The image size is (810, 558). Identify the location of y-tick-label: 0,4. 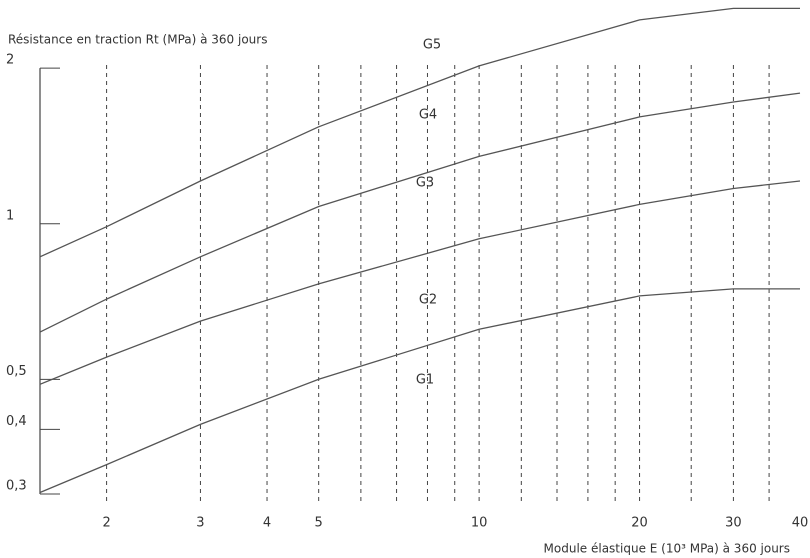
(16, 421).